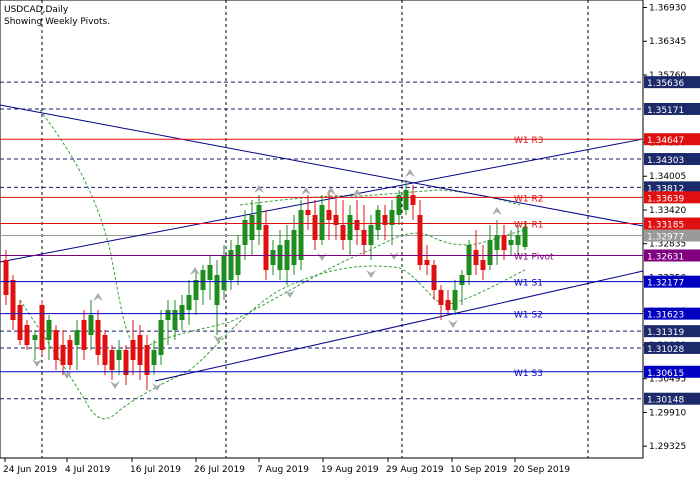 The height and width of the screenshot is (479, 700). I want to click on date-label: 7 Aug 2019, so click(283, 470).